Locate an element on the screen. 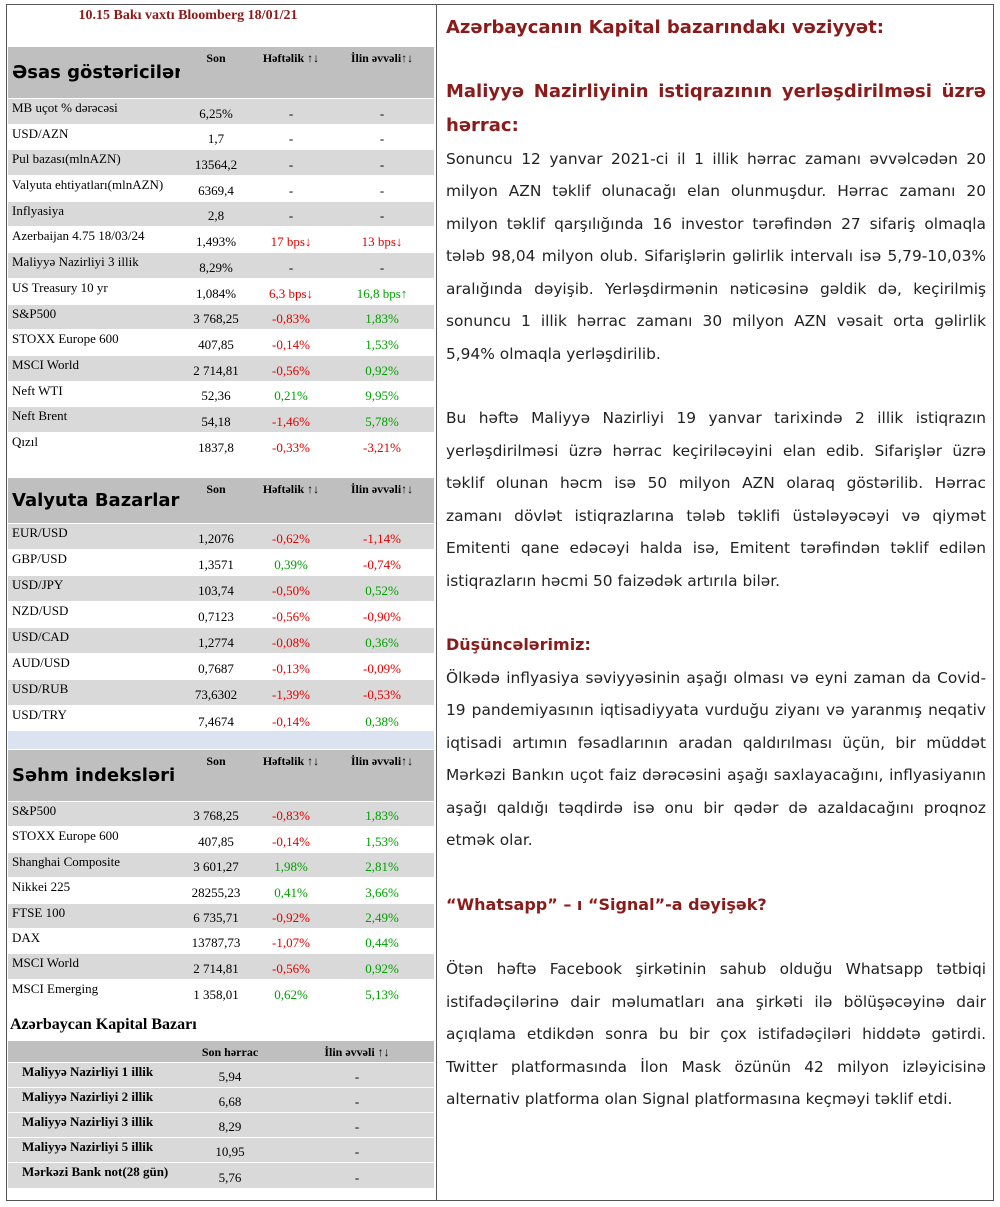 This screenshot has height=1207, width=1000. cell-value: -0,92% is located at coordinates (291, 915).